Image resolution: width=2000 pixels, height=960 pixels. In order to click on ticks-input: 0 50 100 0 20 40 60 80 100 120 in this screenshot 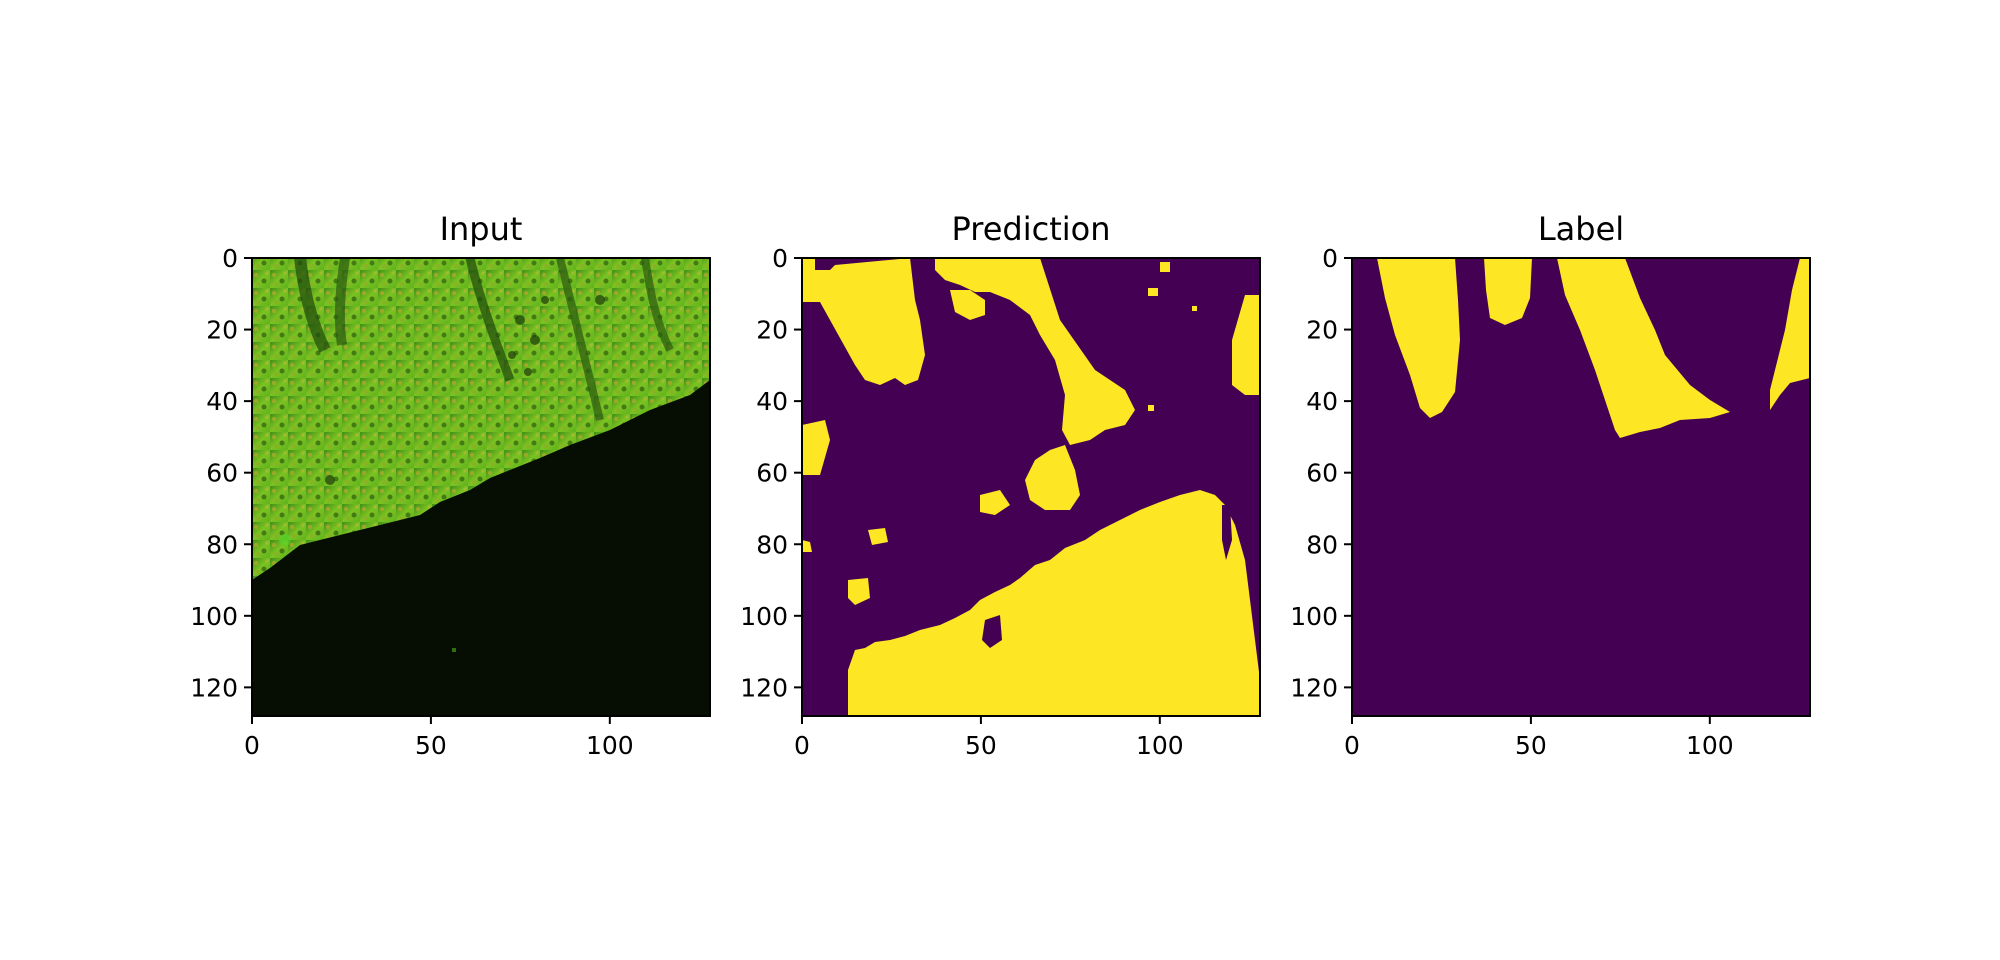, I will do `click(411, 502)`.